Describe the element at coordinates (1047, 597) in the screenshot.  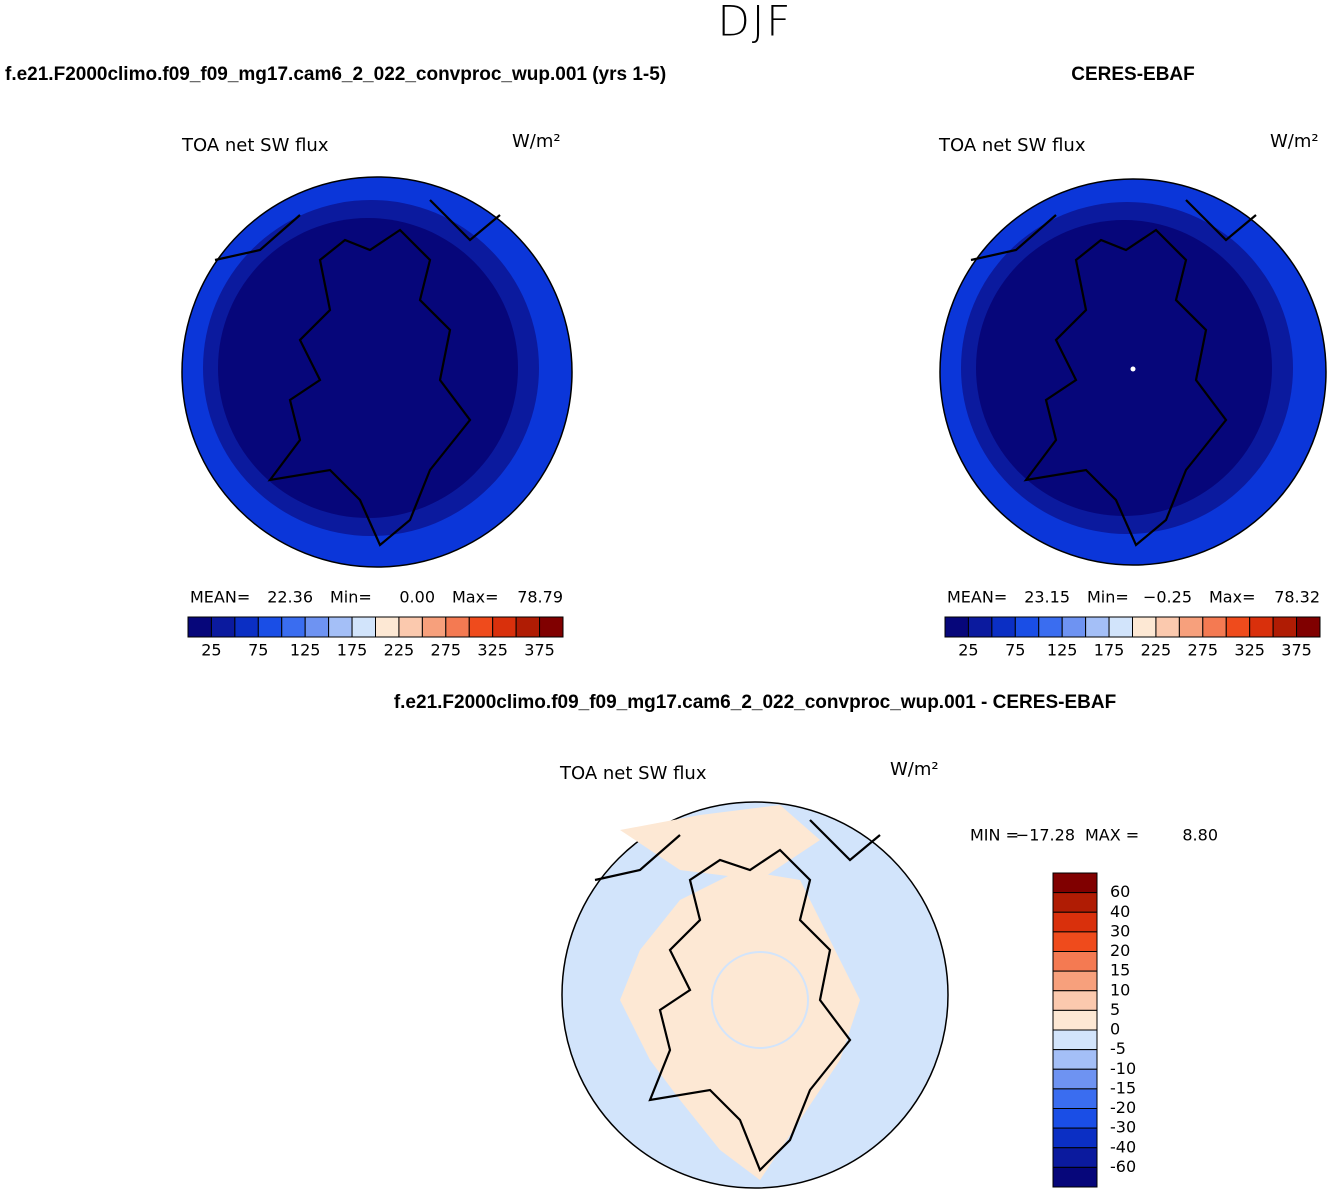
I see `stat-value: 23.15` at that location.